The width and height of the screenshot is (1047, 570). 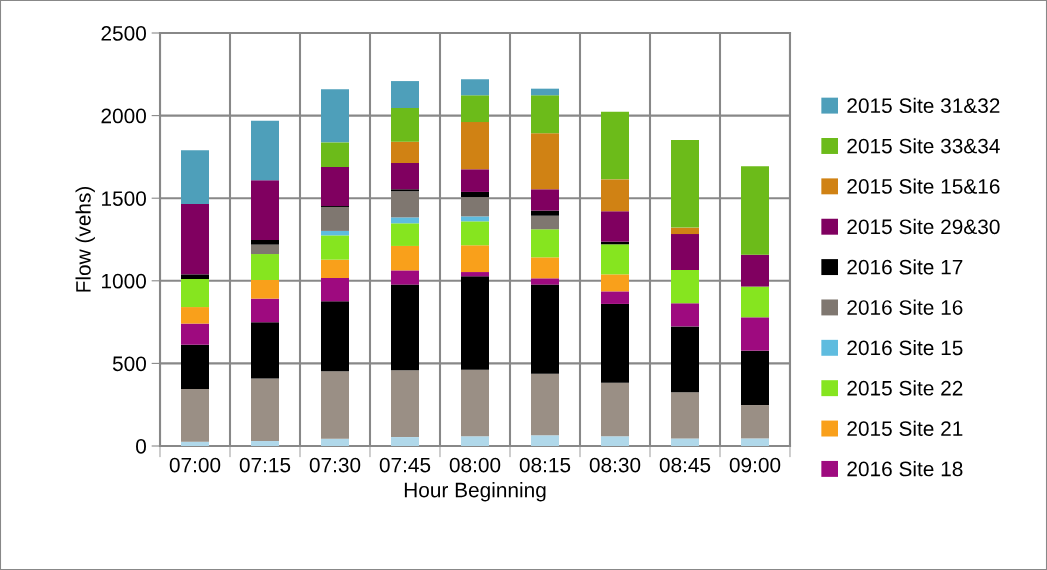 I want to click on legend-label: 2015 Site 33&34, so click(x=923, y=146).